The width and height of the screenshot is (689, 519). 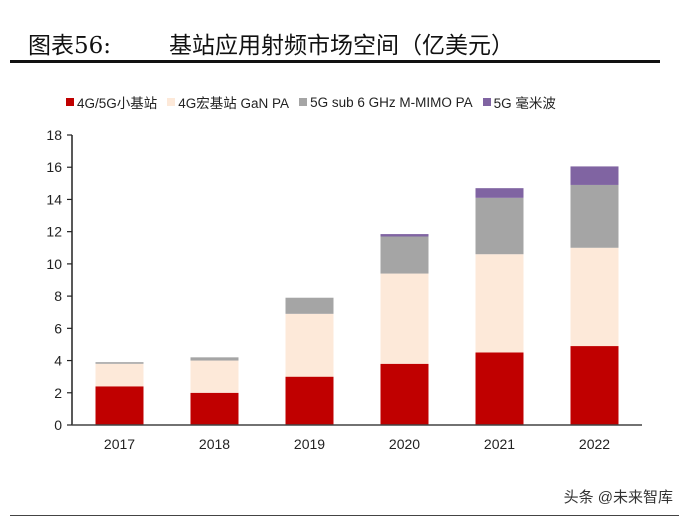 What do you see at coordinates (335, 61) in the screenshot?
I see `title-divider` at bounding box center [335, 61].